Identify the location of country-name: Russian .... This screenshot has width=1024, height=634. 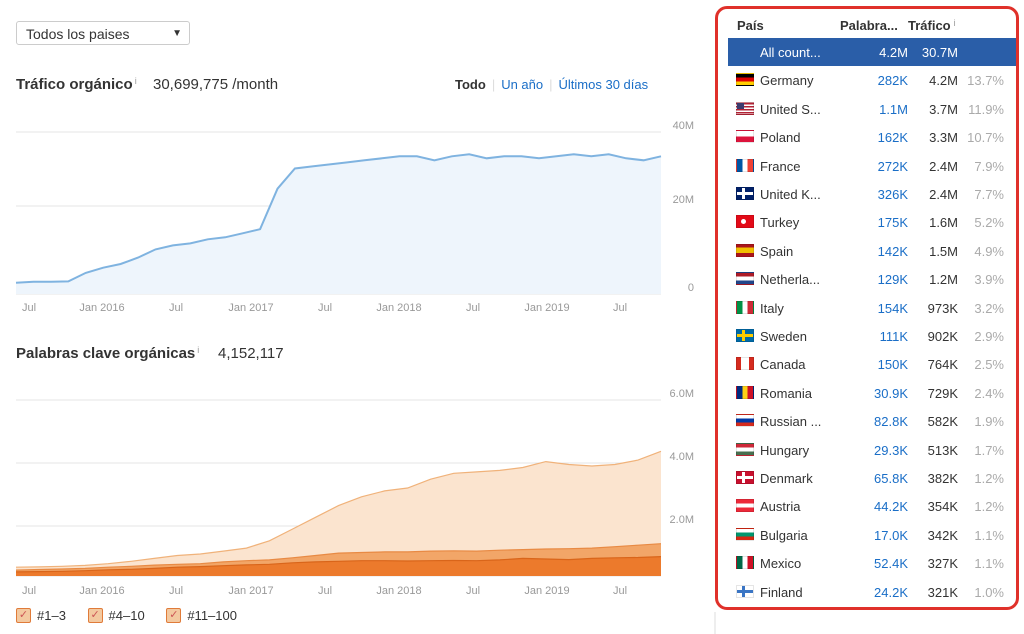
(791, 422).